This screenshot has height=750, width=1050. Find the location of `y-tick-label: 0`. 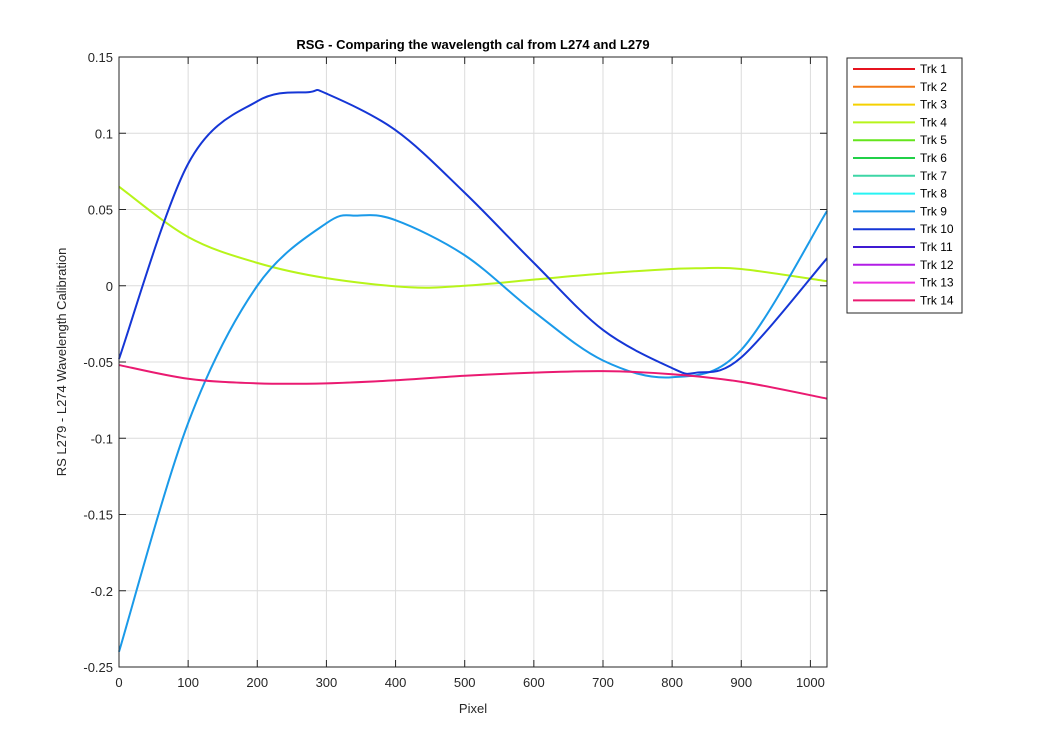

y-tick-label: 0 is located at coordinates (109, 286).